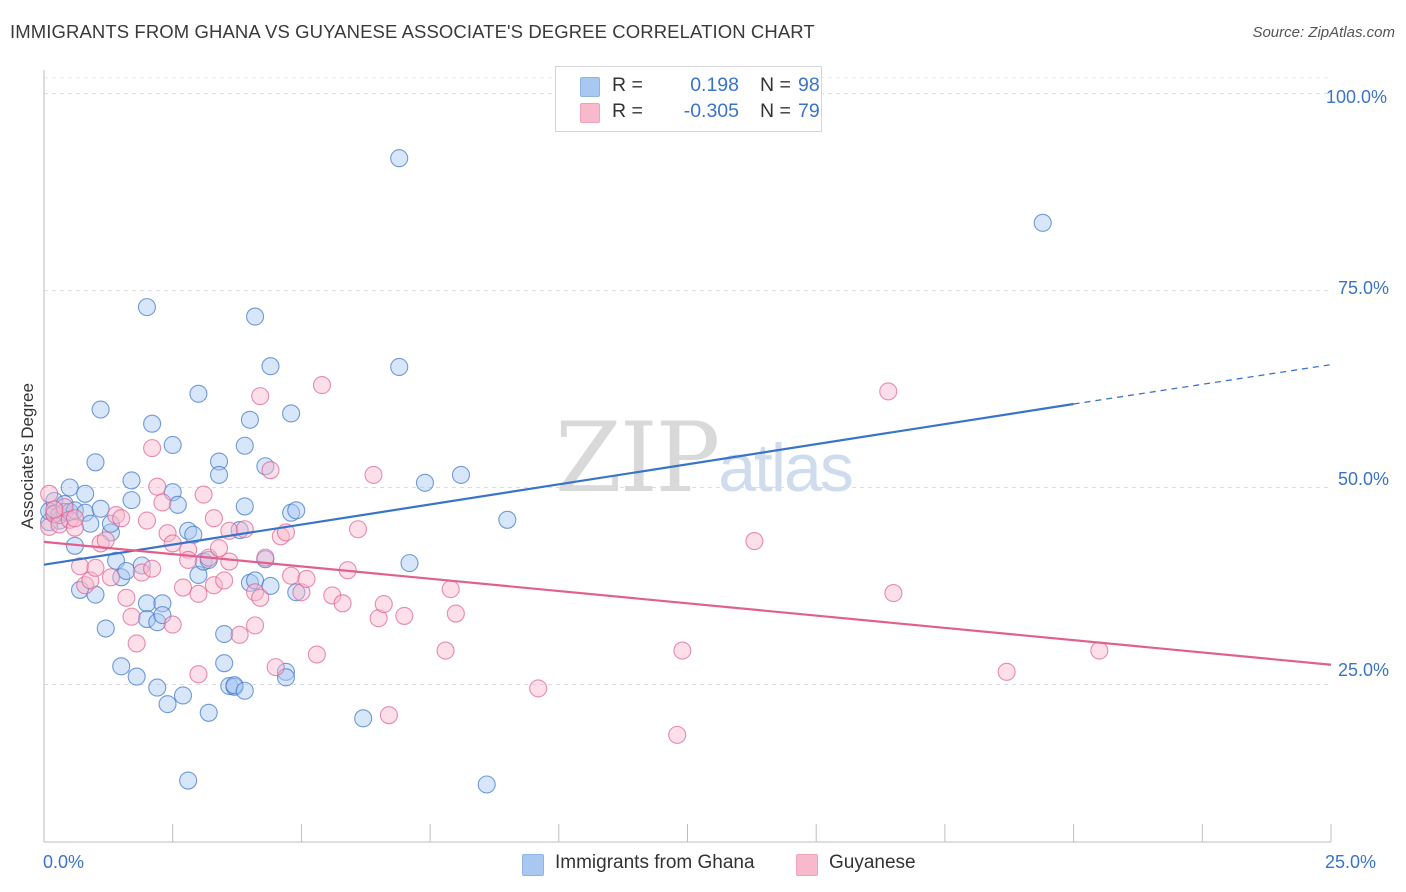 This screenshot has height=892, width=1406. Describe the element at coordinates (1364, 288) in the screenshot. I see `y-tick-label-75: 75.0%` at that location.